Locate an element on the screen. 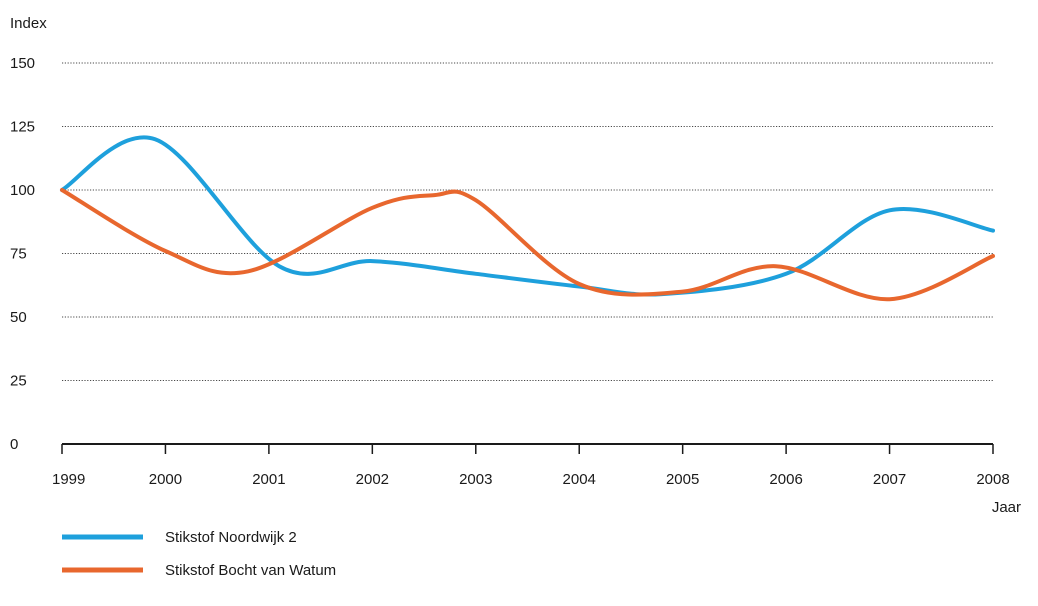 This screenshot has width=1038, height=606. x-tick-label: 2001 is located at coordinates (268, 479).